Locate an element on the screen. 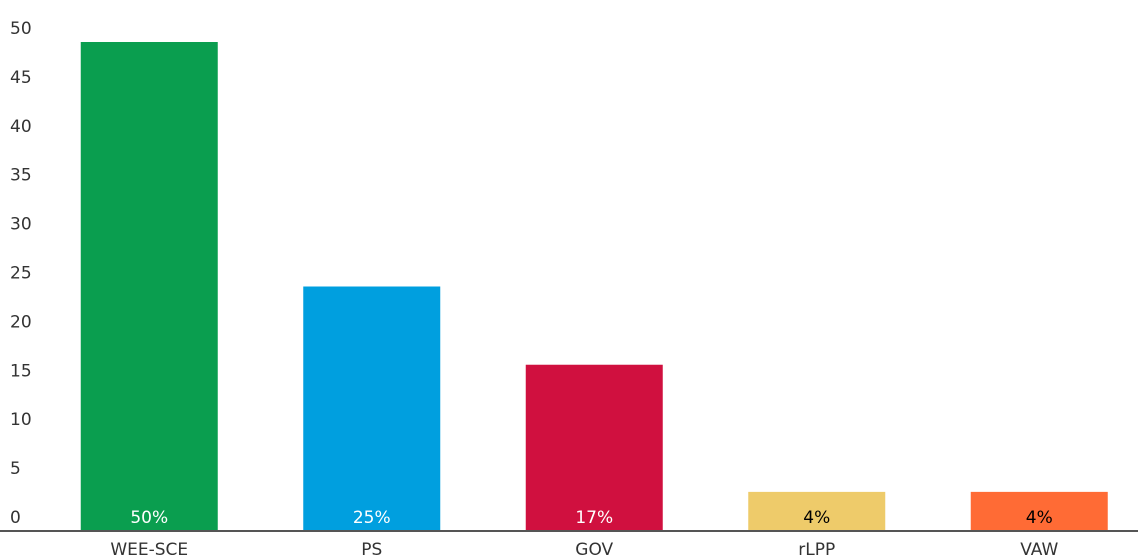 The image size is (1138, 560). y-tick-label: 0 is located at coordinates (15, 518).